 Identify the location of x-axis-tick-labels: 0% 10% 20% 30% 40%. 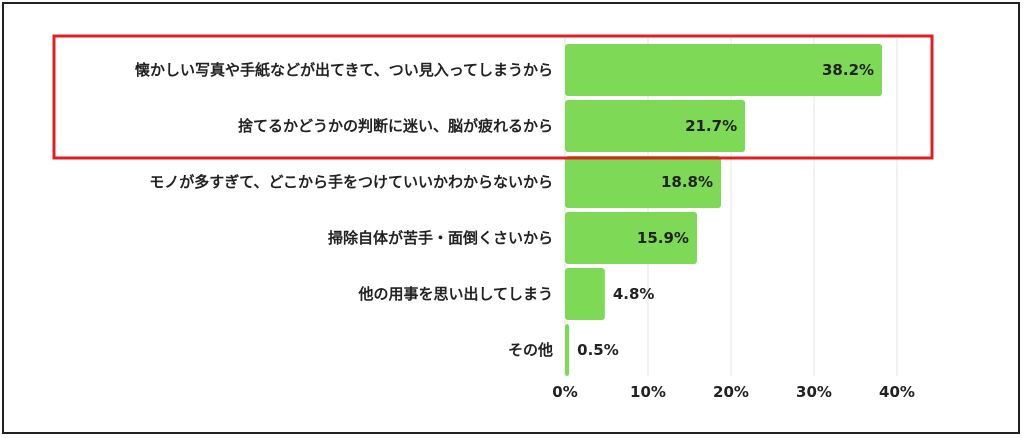
(733, 392).